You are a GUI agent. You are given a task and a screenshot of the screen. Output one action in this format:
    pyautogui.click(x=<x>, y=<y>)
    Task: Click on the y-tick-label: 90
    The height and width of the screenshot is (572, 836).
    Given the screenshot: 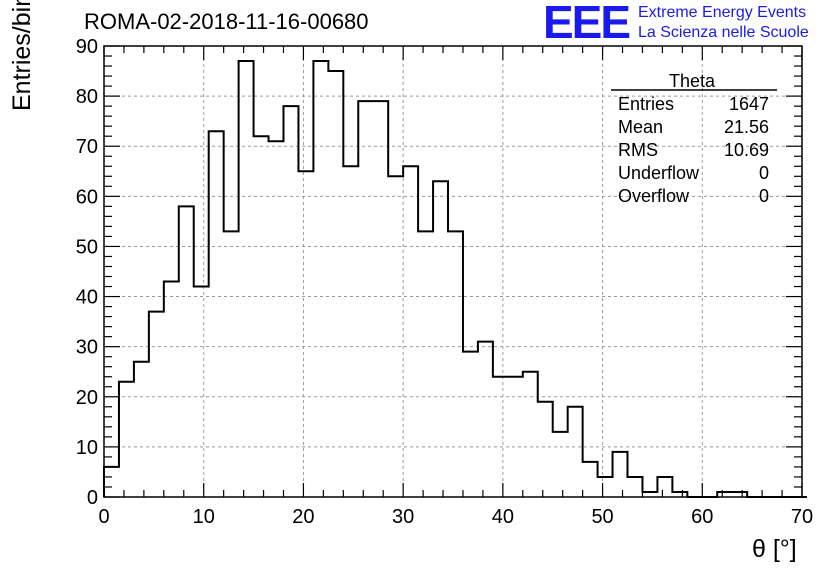 What is the action you would take?
    pyautogui.click(x=87, y=47)
    